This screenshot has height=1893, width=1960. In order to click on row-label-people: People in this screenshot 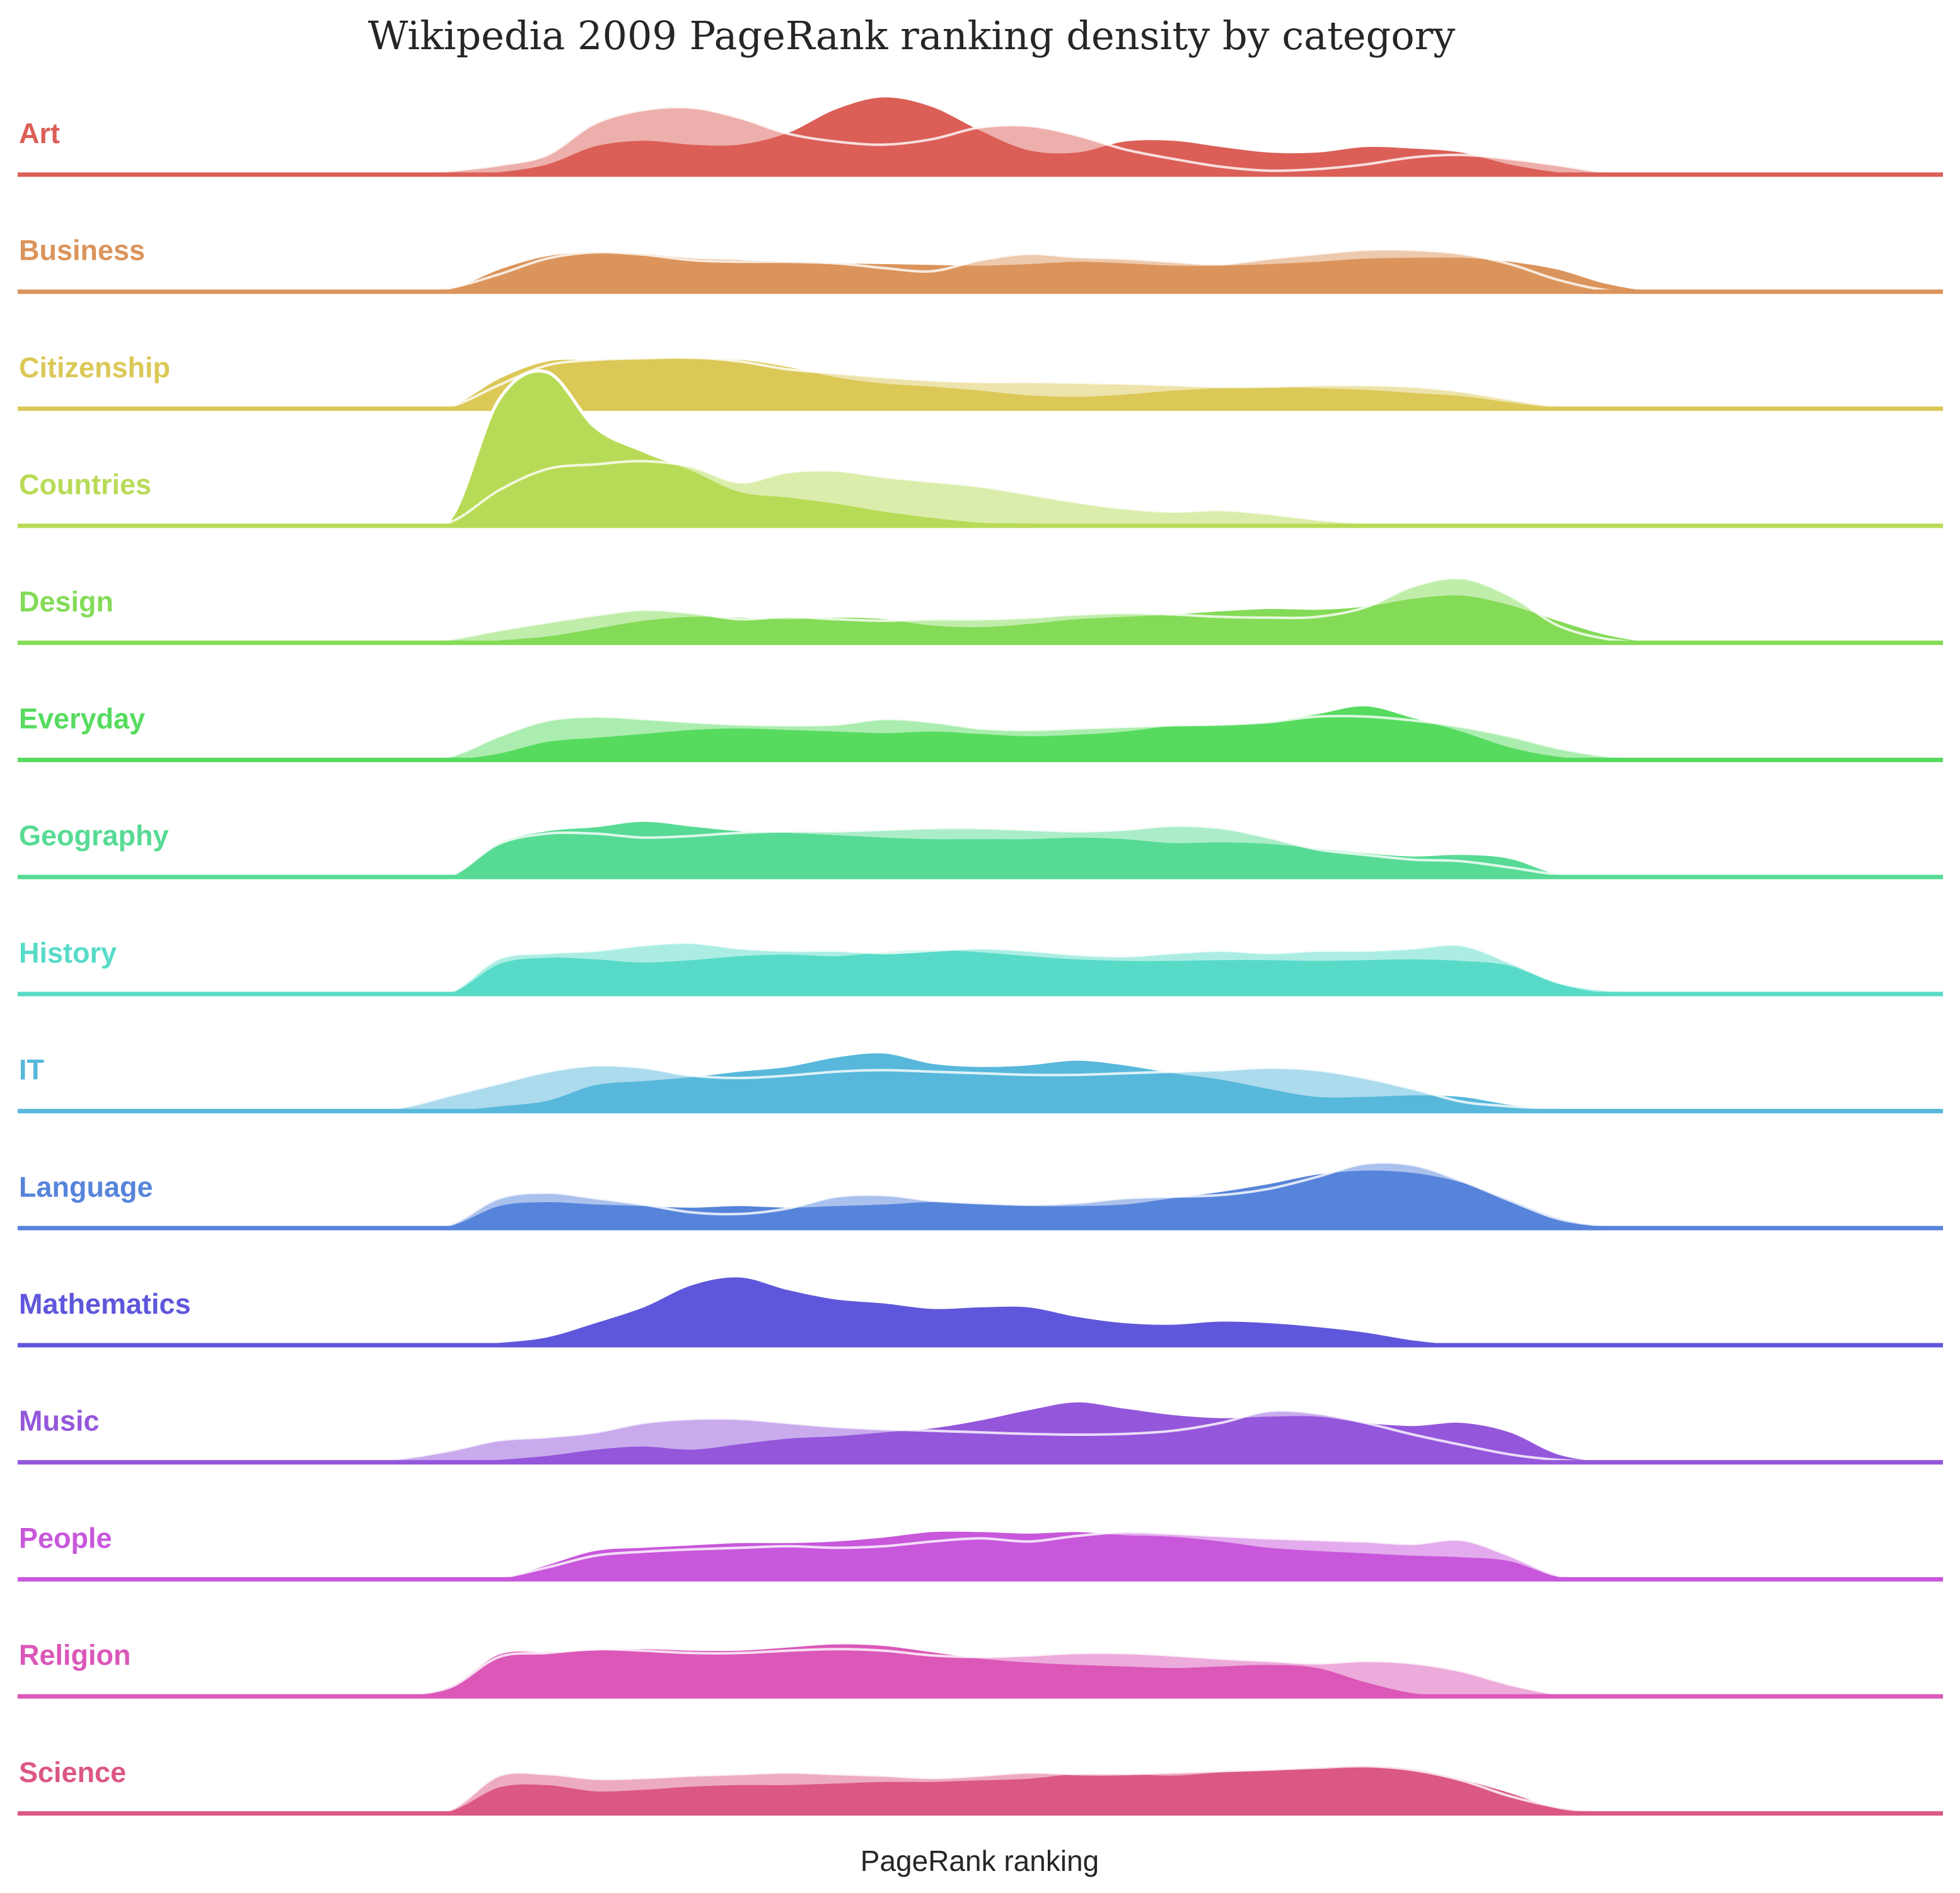, I will do `click(65, 1538)`.